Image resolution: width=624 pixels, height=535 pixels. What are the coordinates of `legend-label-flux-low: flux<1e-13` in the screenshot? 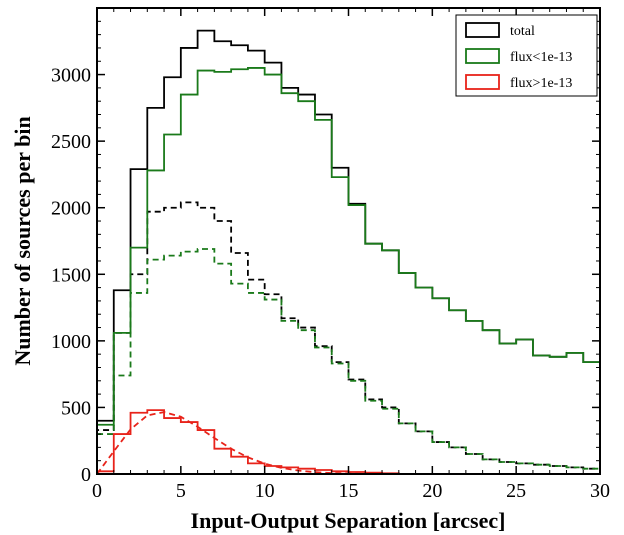 It's located at (541, 57).